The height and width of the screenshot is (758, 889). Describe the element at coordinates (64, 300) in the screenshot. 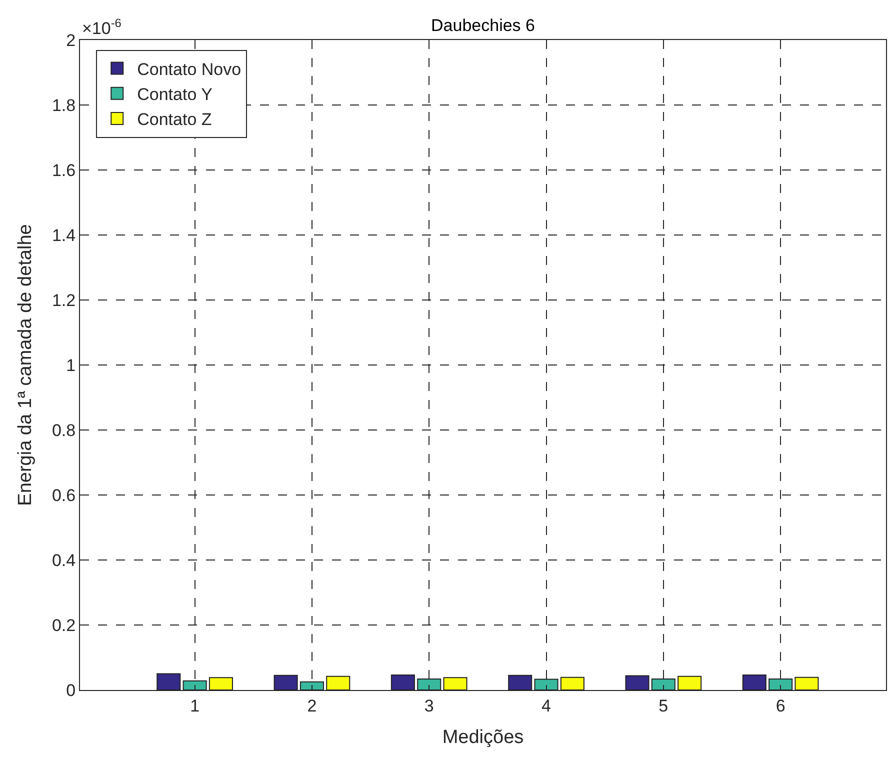

I see `y-tick-label: 1.2` at that location.